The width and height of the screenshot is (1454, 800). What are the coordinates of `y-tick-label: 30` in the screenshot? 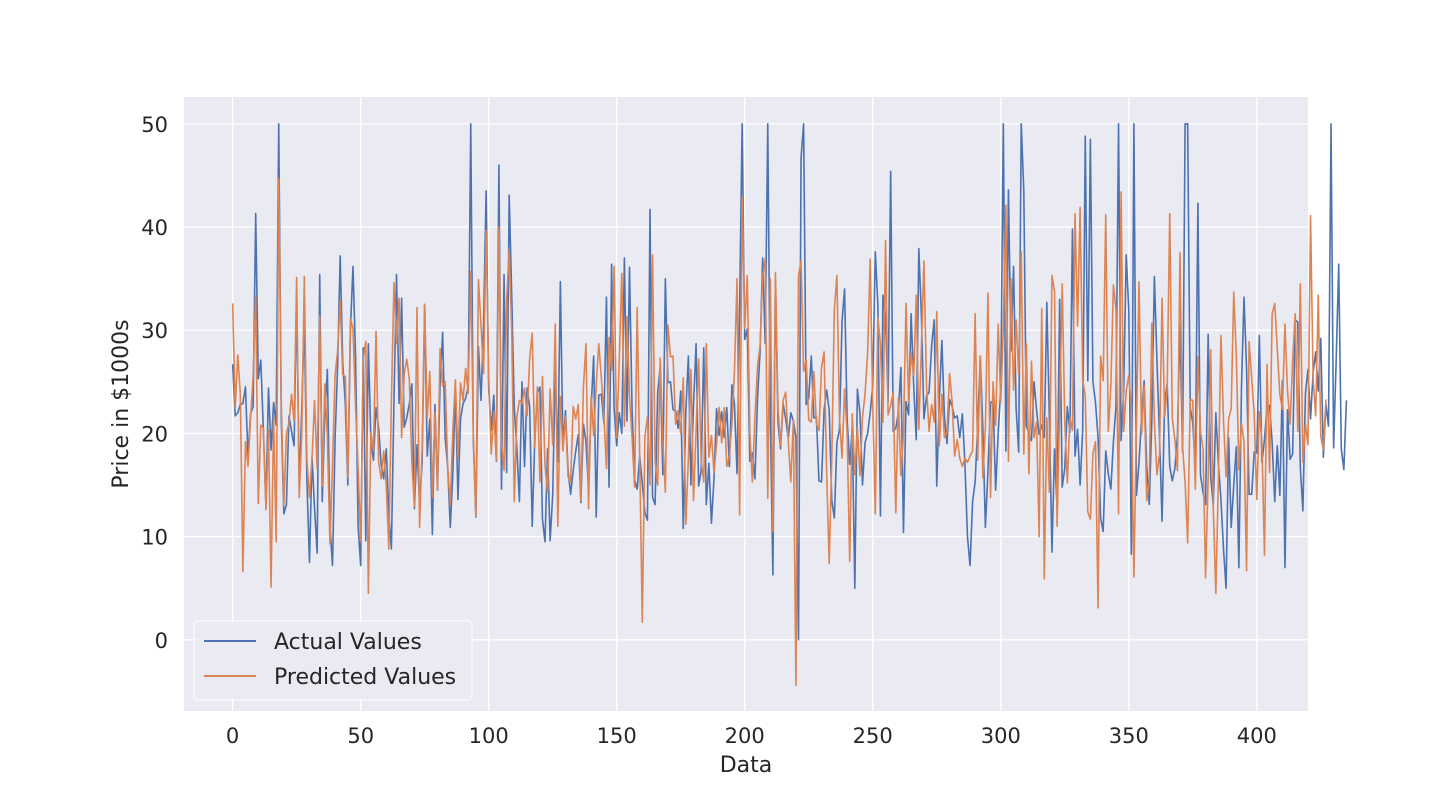 It's located at (154, 331).